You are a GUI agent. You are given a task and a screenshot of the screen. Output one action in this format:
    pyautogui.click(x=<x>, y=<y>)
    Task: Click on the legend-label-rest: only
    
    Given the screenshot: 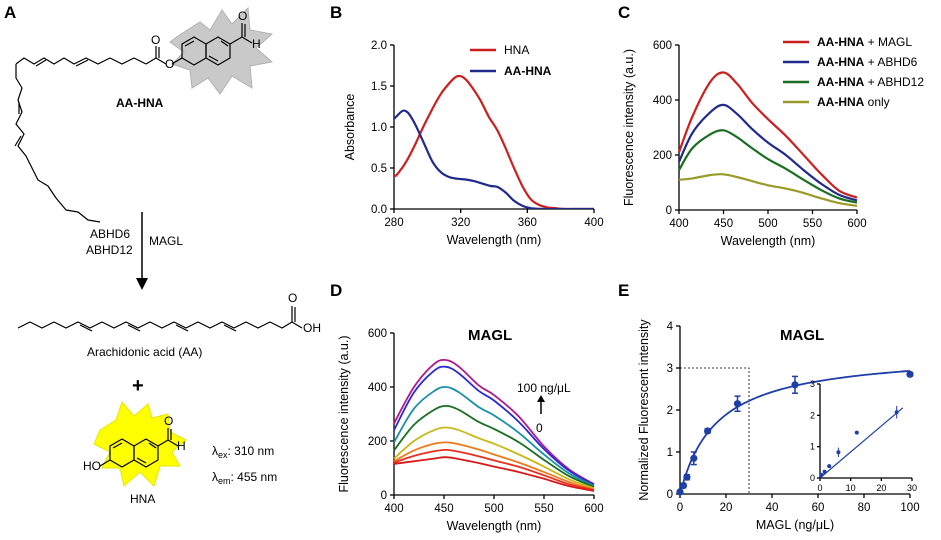 What is the action you would take?
    pyautogui.click(x=876, y=102)
    